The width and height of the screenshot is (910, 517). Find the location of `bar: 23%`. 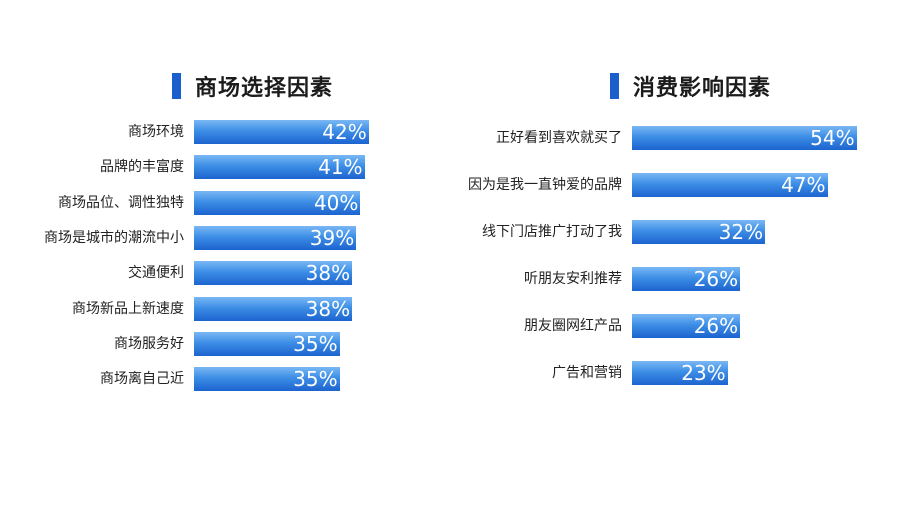

bar: 23% is located at coordinates (680, 373).